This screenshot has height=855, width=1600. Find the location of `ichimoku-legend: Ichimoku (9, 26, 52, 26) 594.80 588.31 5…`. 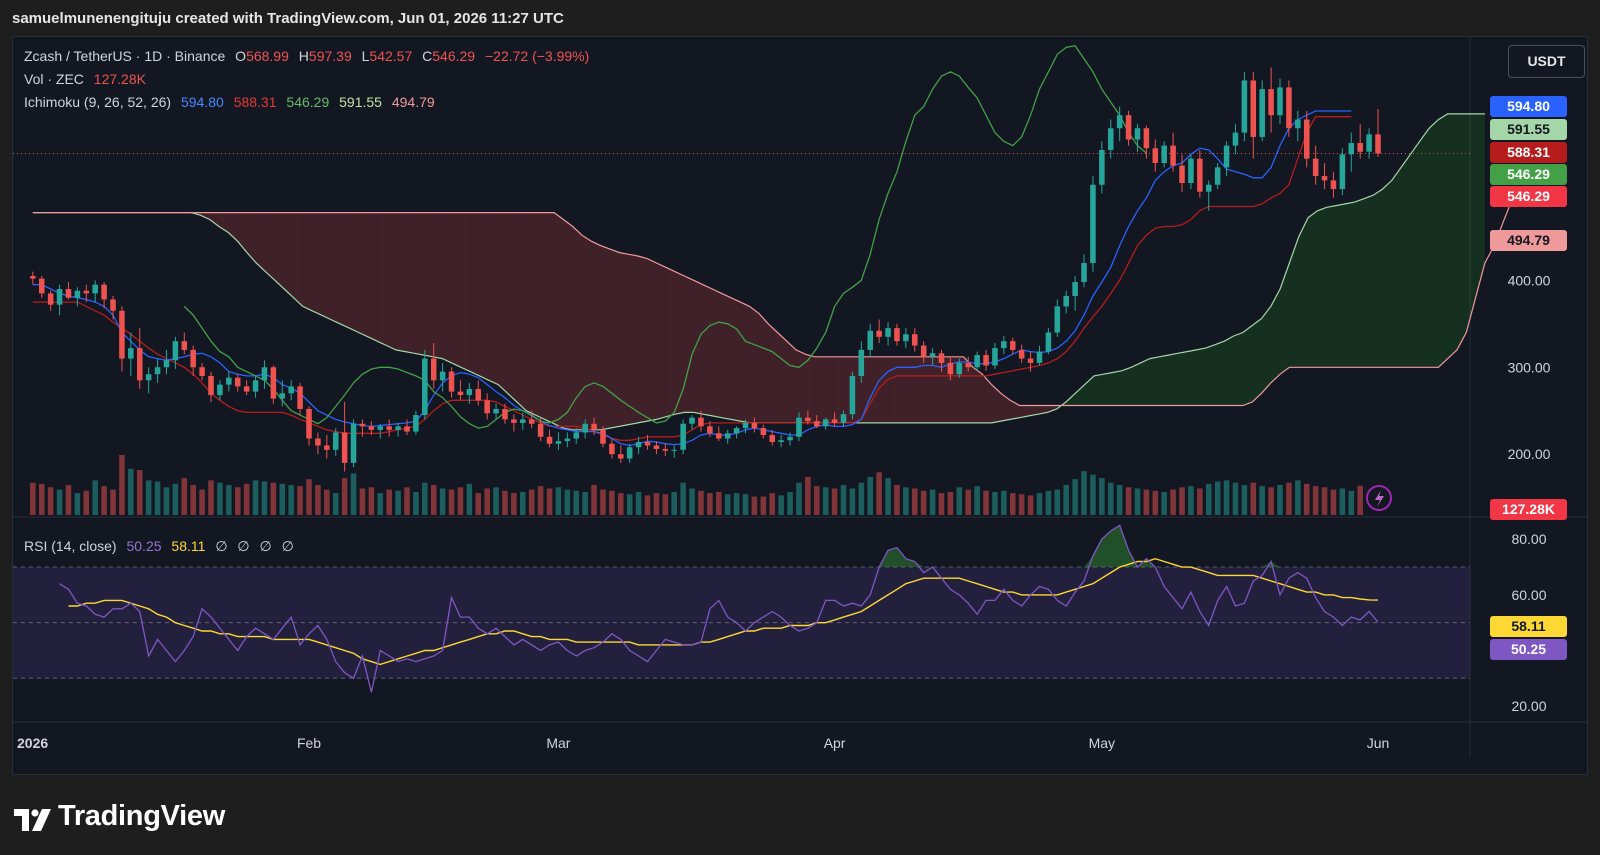

ichimoku-legend: Ichimoku (9, 26, 52, 26) 594.80 588.31 5… is located at coordinates (232, 102).